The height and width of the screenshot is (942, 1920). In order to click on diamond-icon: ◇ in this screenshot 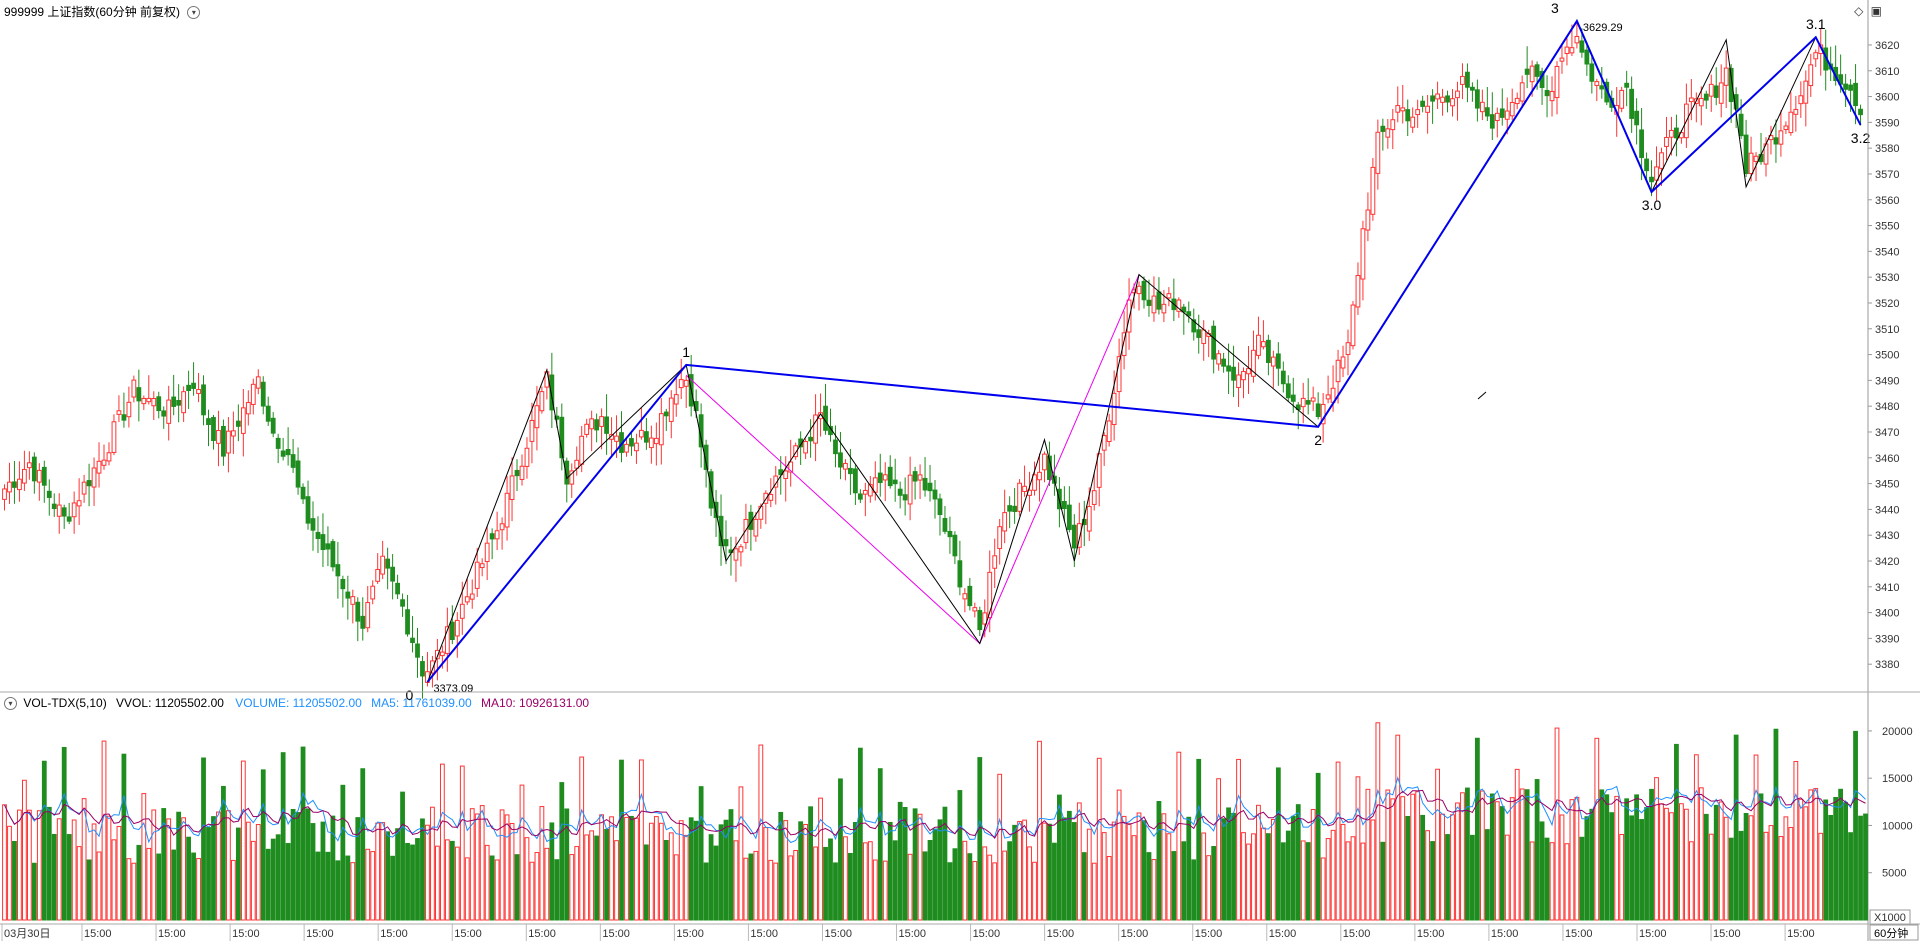, I will do `click(1859, 11)`.